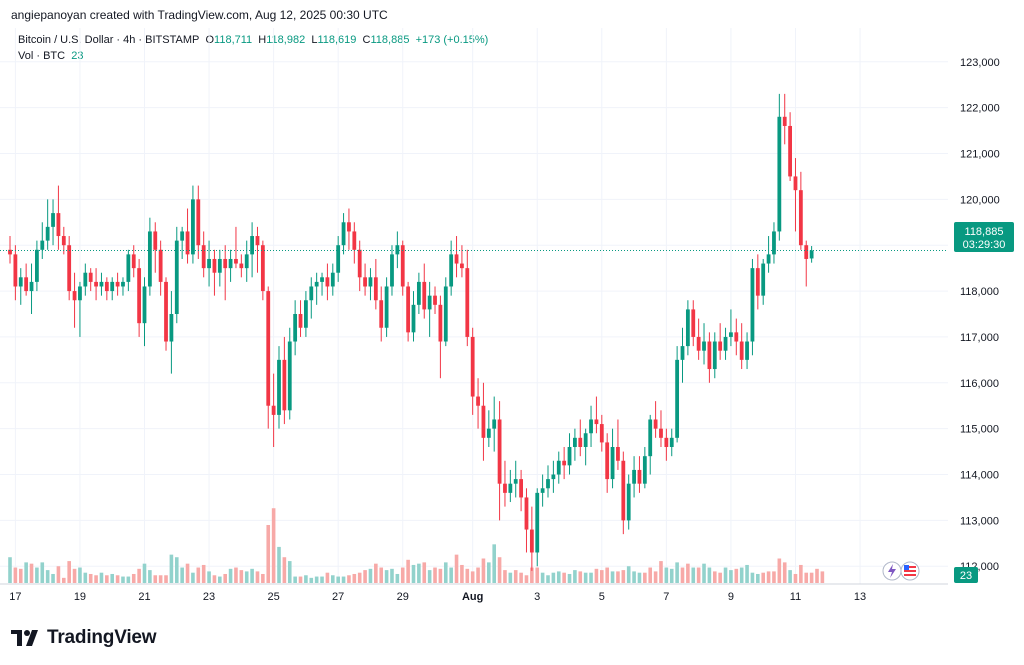  What do you see at coordinates (337, 40) in the screenshot?
I see `low-value: 118,619` at bounding box center [337, 40].